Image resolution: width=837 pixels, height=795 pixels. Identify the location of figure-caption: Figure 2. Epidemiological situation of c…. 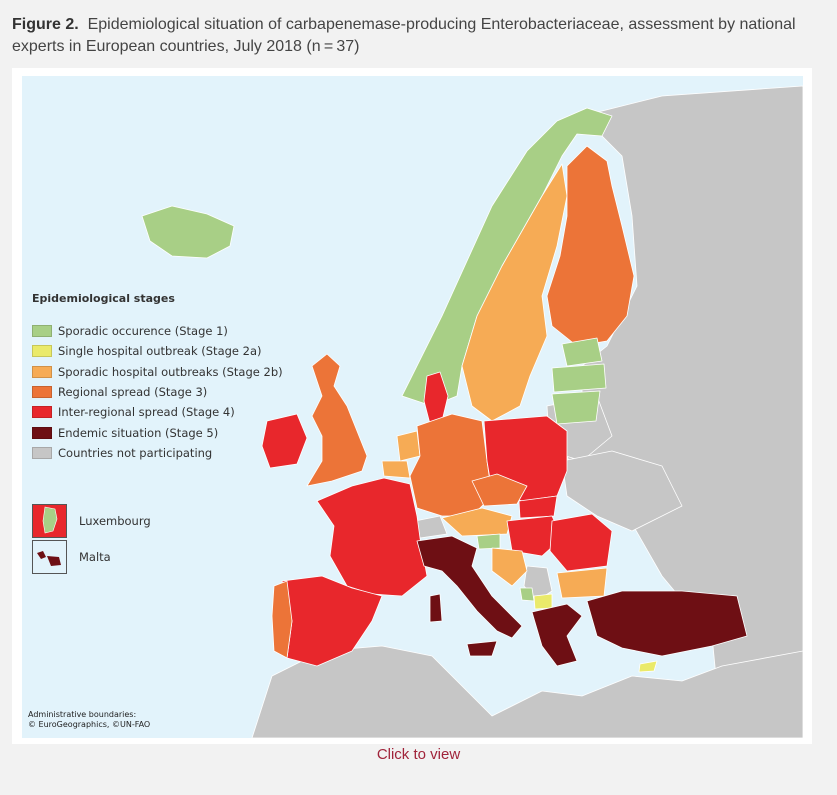
(417, 36).